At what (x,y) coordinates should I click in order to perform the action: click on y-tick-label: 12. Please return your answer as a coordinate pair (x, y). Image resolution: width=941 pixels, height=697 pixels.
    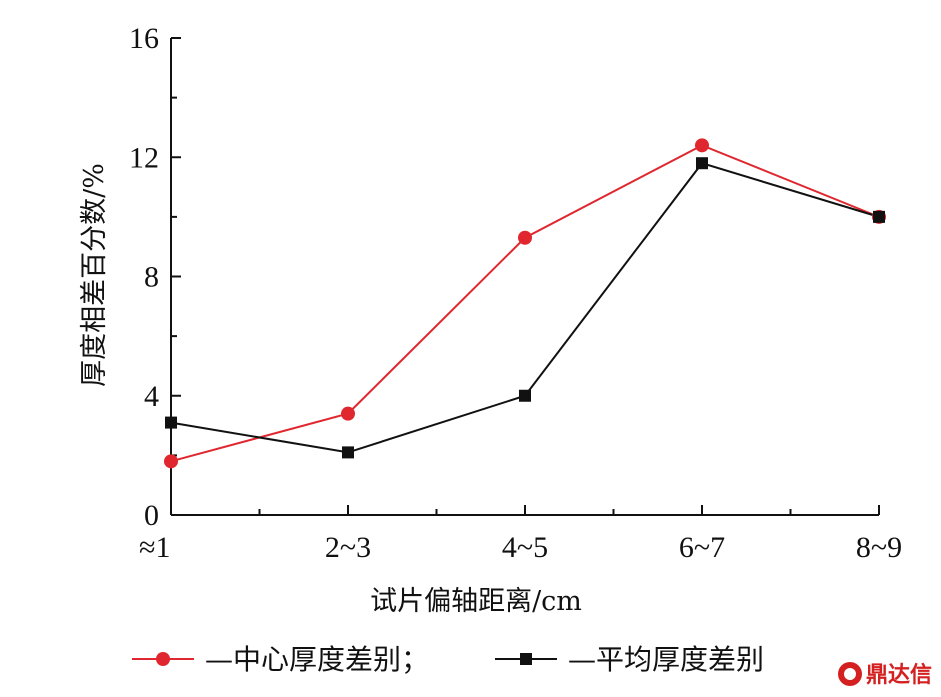
    Looking at the image, I should click on (144, 157).